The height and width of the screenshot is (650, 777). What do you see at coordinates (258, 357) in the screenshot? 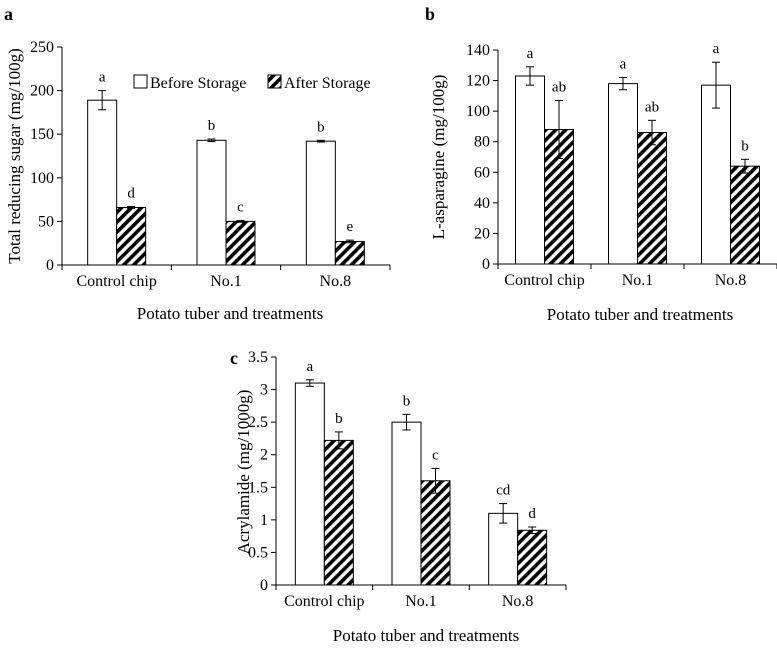
I see `y-tick-label: 3.5` at bounding box center [258, 357].